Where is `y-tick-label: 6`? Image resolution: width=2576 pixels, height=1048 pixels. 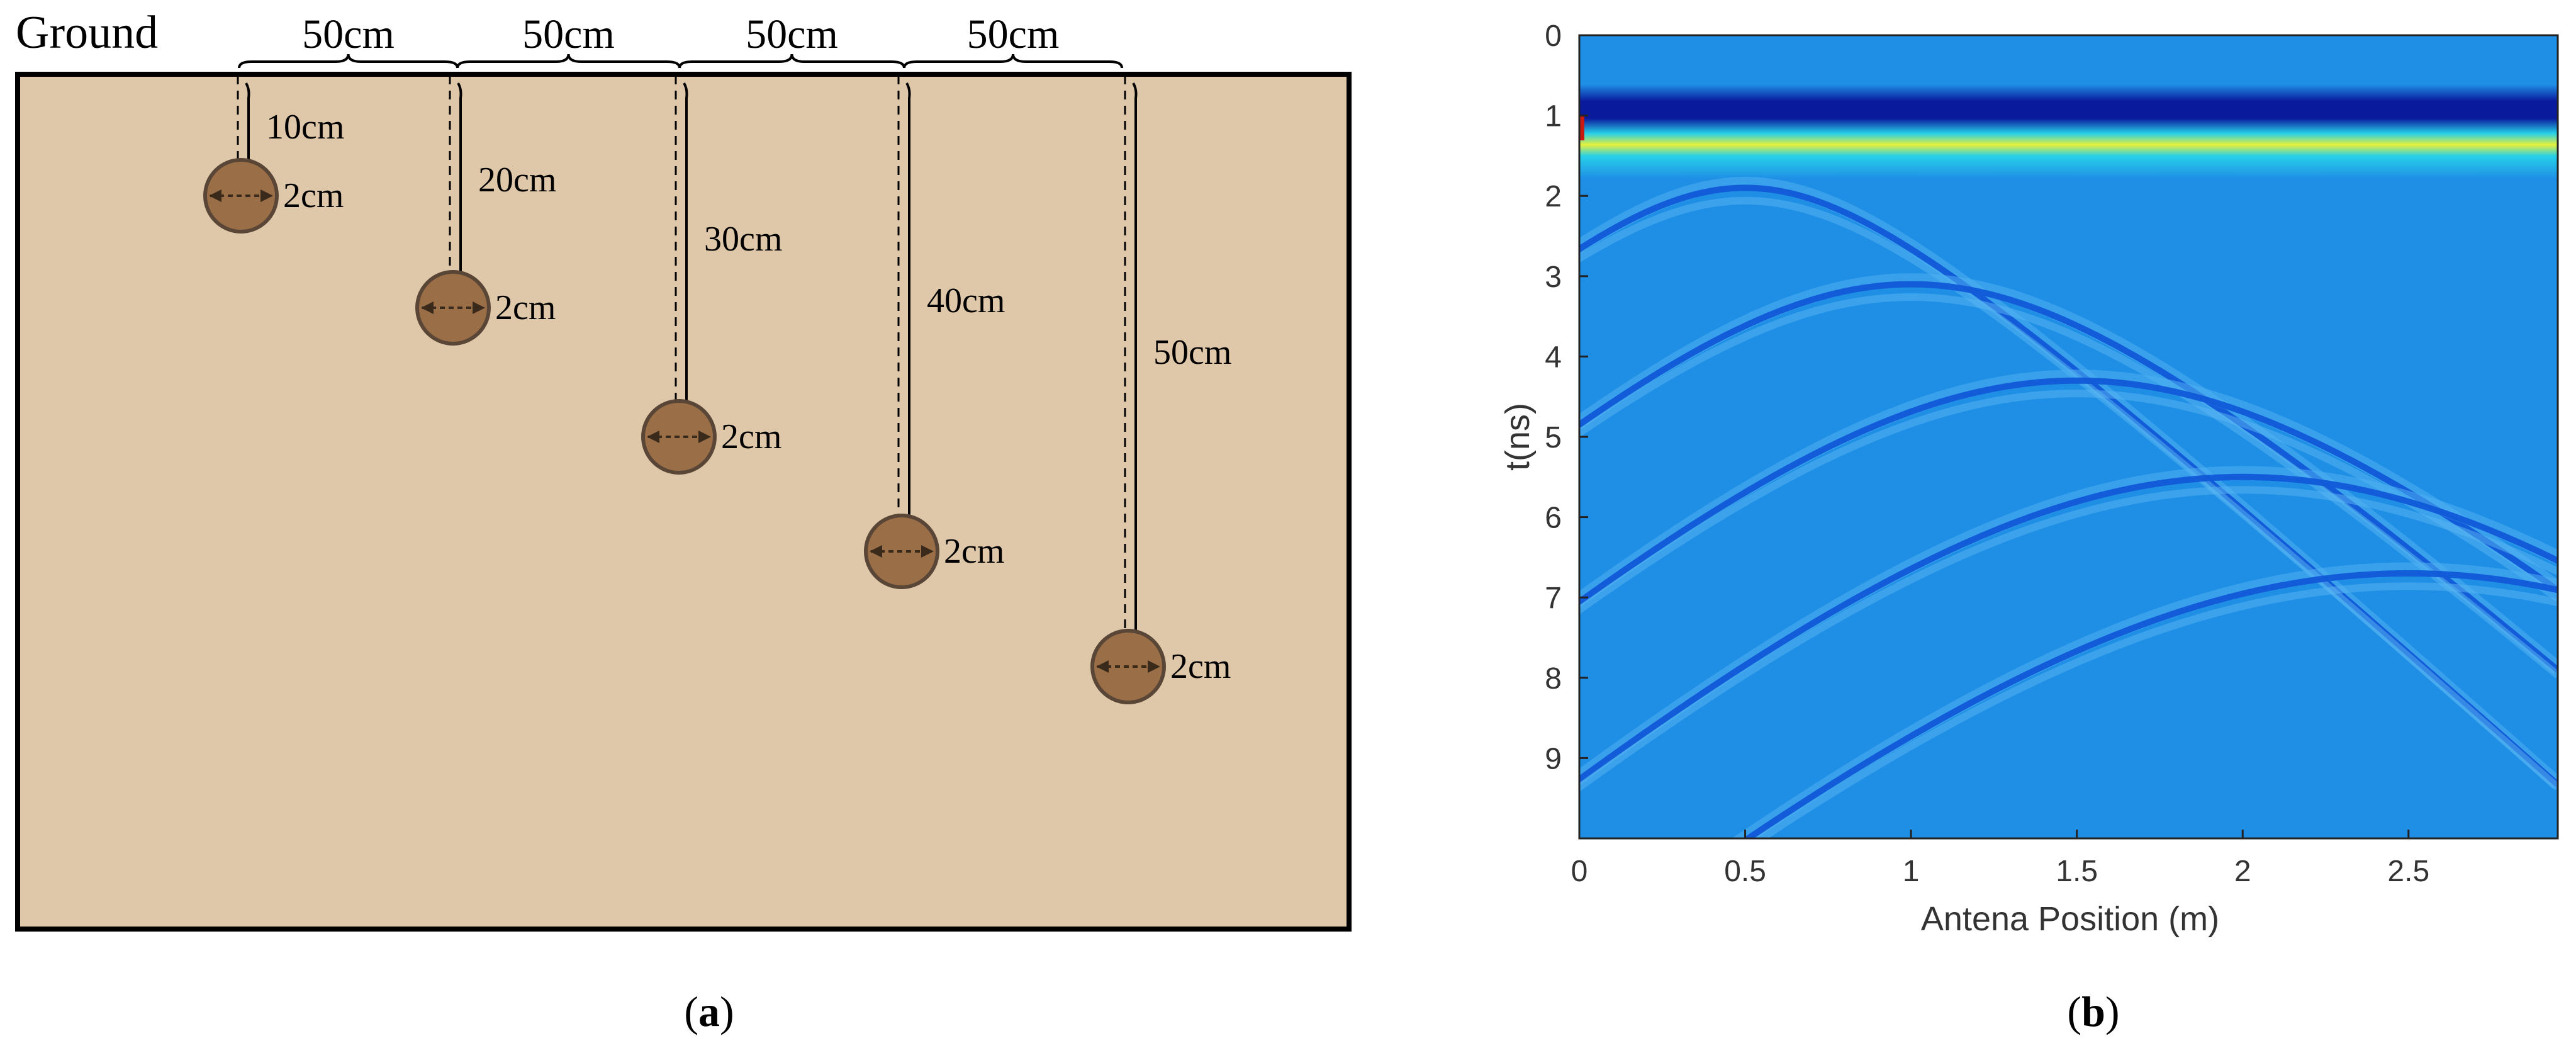 y-tick-label: 6 is located at coordinates (1553, 518).